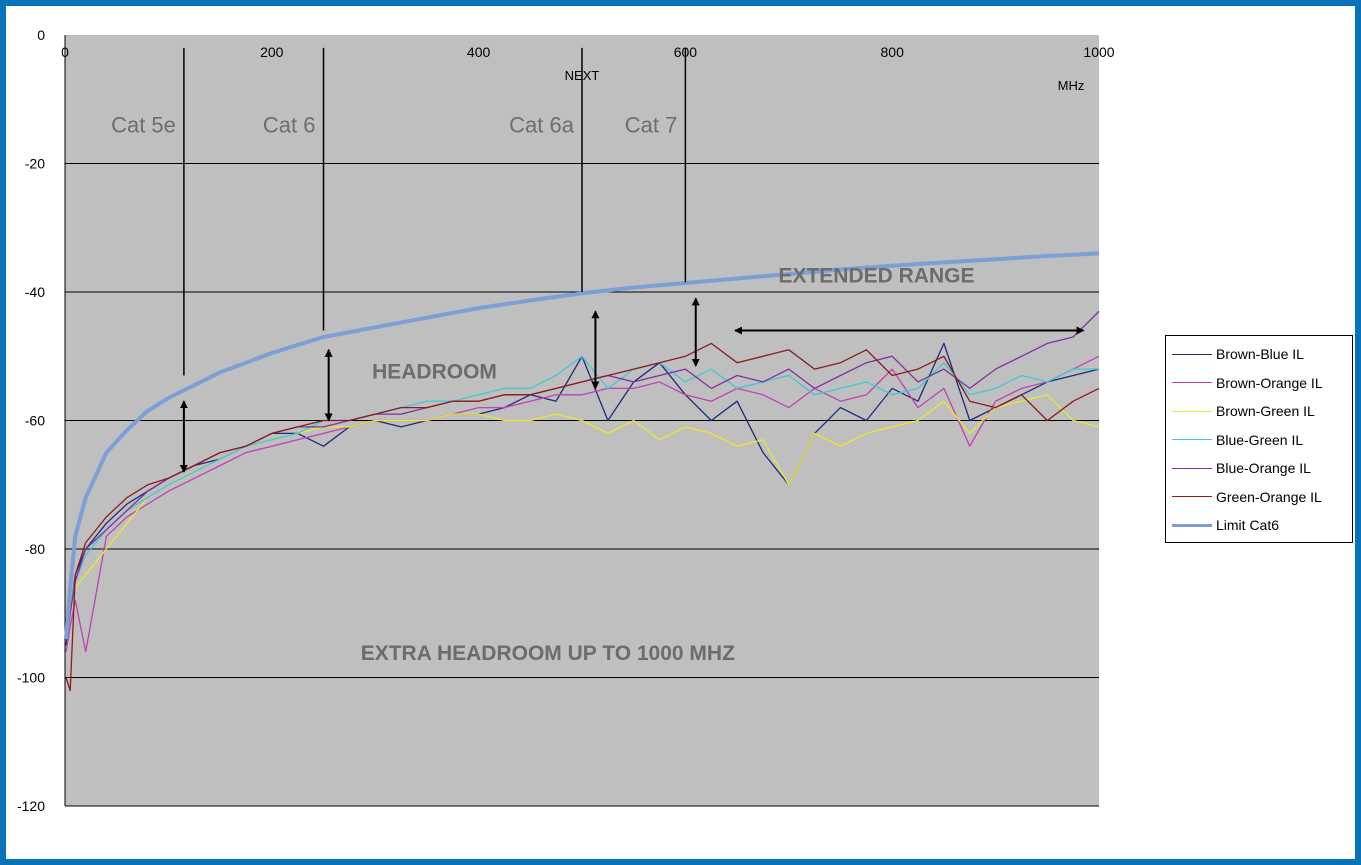 The image size is (1361, 865). What do you see at coordinates (143, 125) in the screenshot?
I see `category-label: Cat 5e` at bounding box center [143, 125].